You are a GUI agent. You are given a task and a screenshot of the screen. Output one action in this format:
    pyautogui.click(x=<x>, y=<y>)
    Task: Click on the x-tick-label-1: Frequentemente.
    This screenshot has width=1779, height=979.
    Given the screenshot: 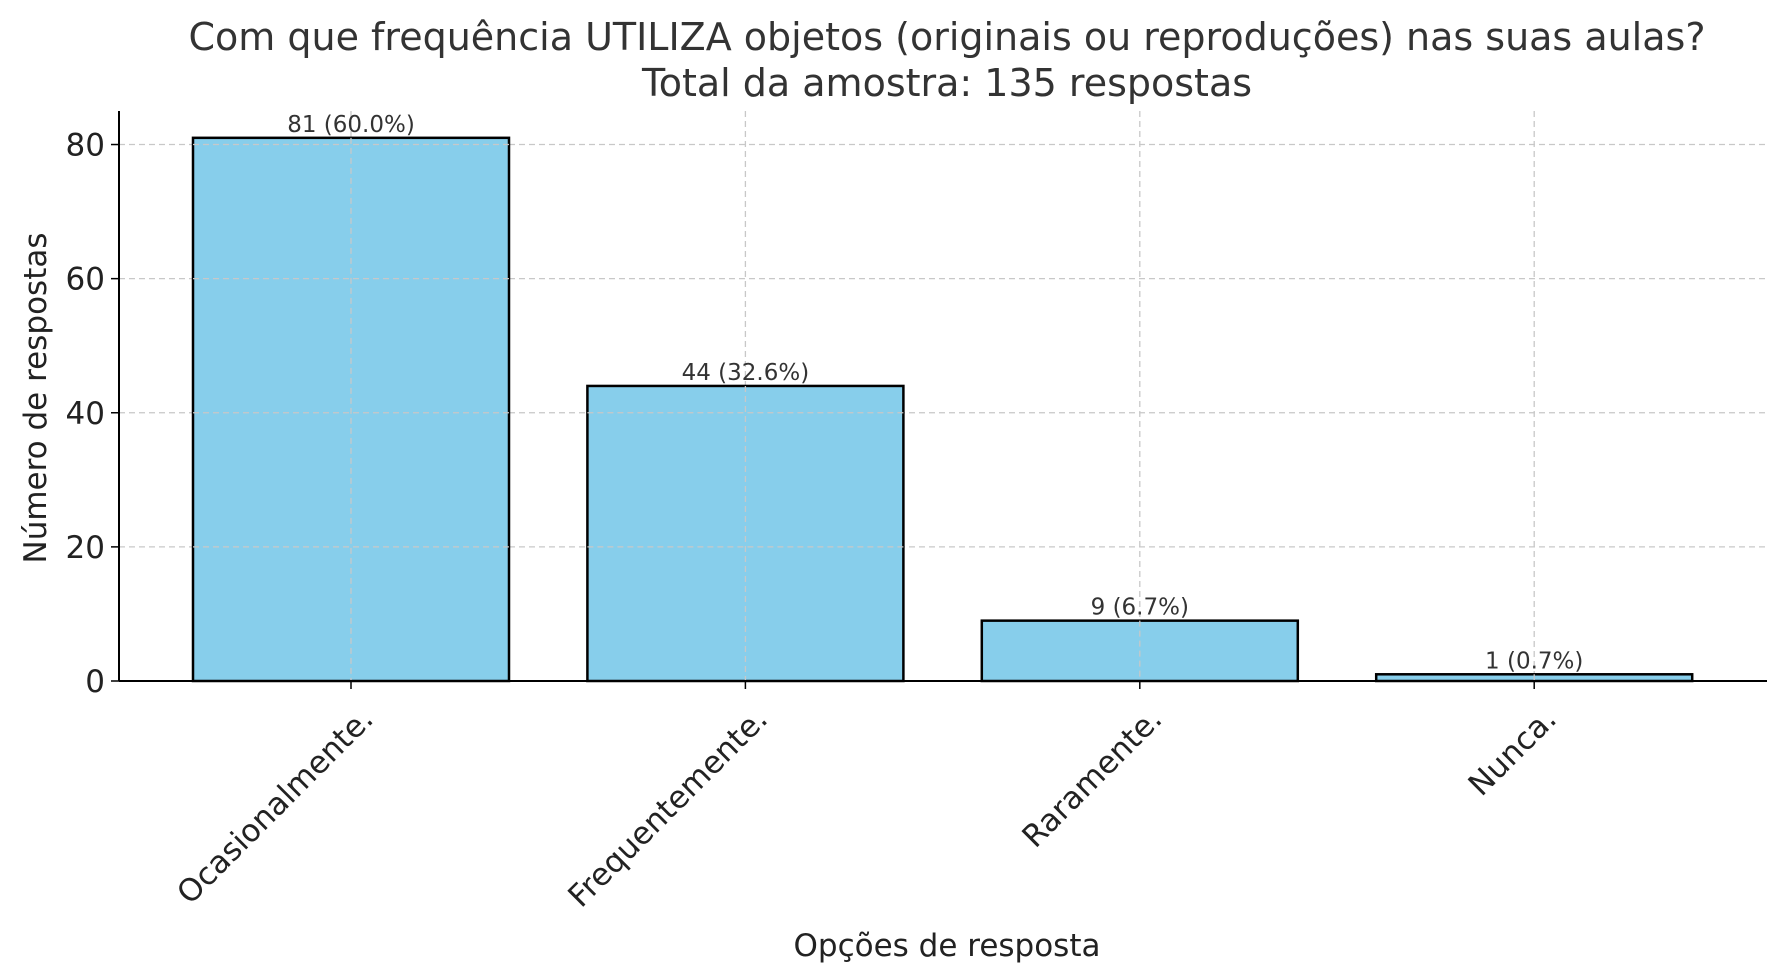 What is the action you would take?
    pyautogui.click(x=668, y=808)
    